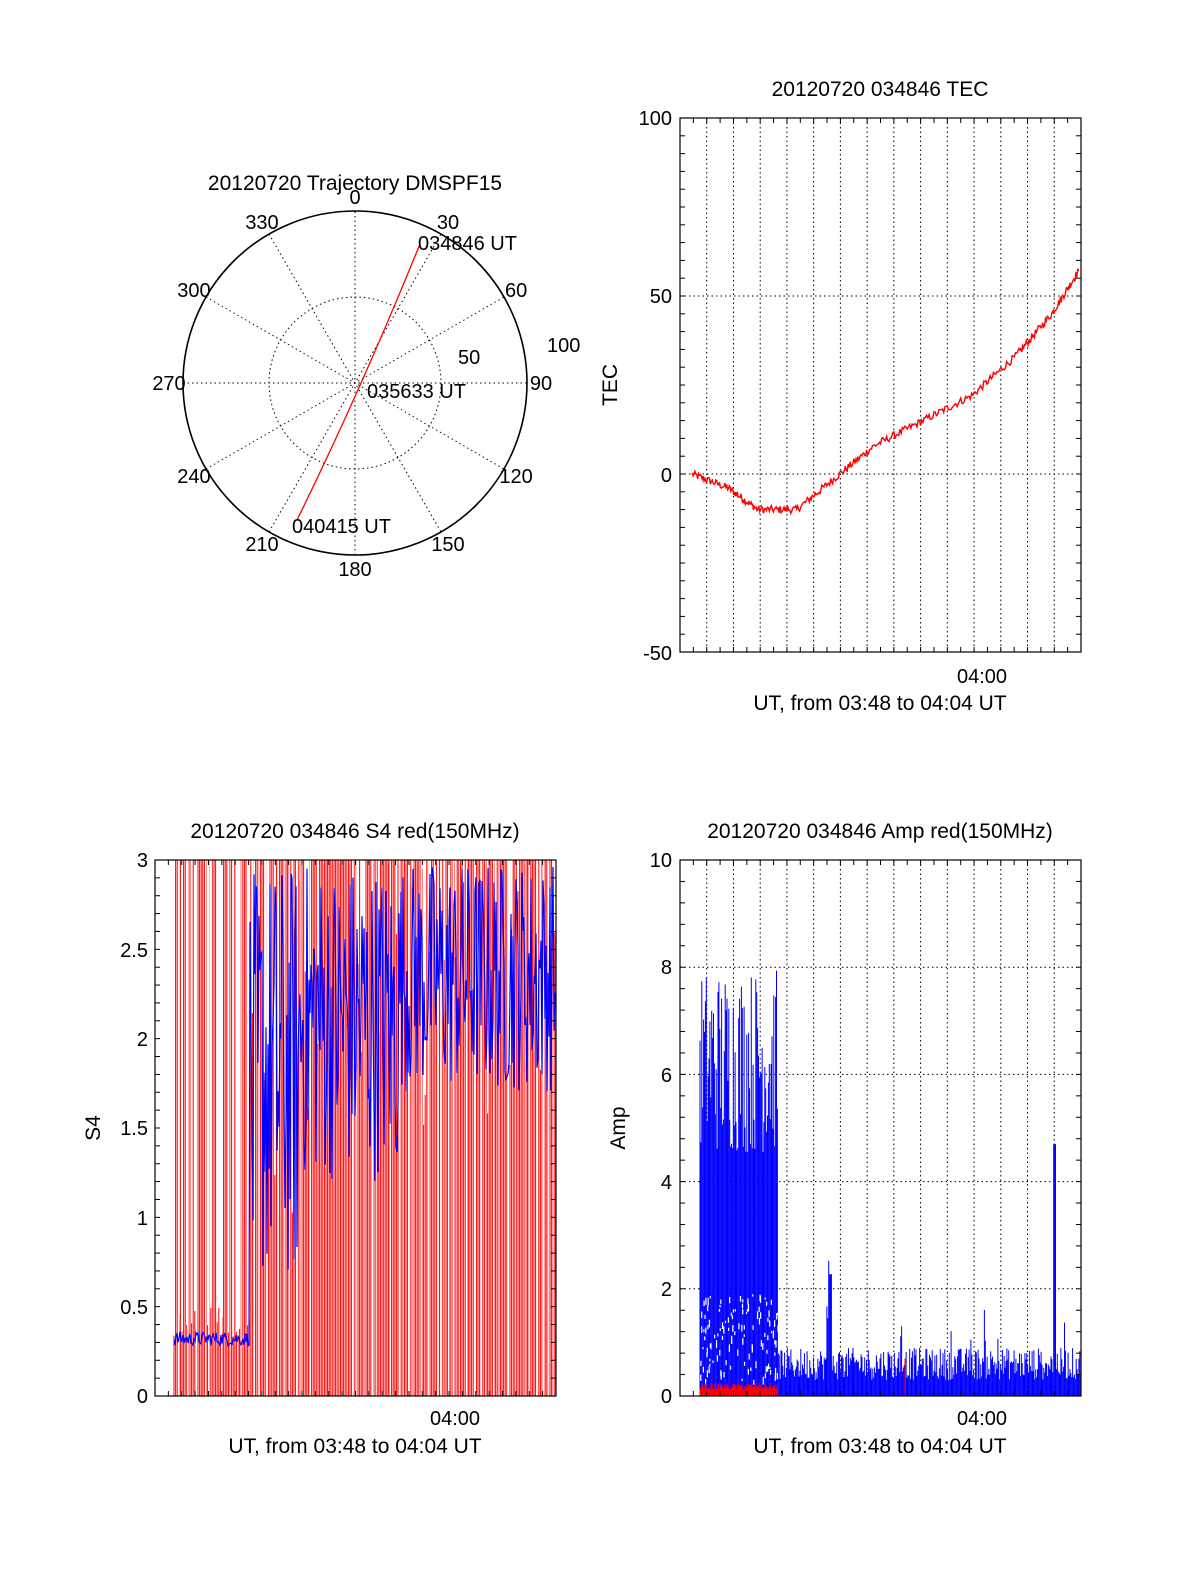 This screenshot has height=1575, width=1200. What do you see at coordinates (142, 1219) in the screenshot?
I see `s4-ytick-1: 1` at bounding box center [142, 1219].